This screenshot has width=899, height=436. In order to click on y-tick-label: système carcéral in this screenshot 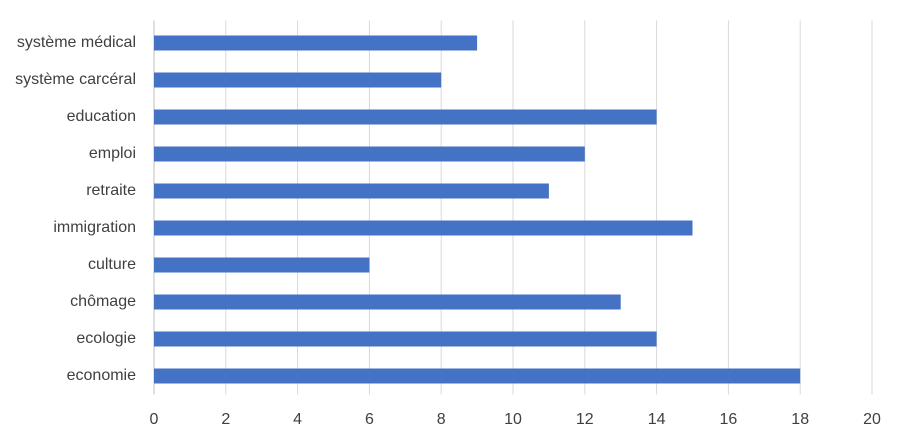, I will do `click(75, 79)`.